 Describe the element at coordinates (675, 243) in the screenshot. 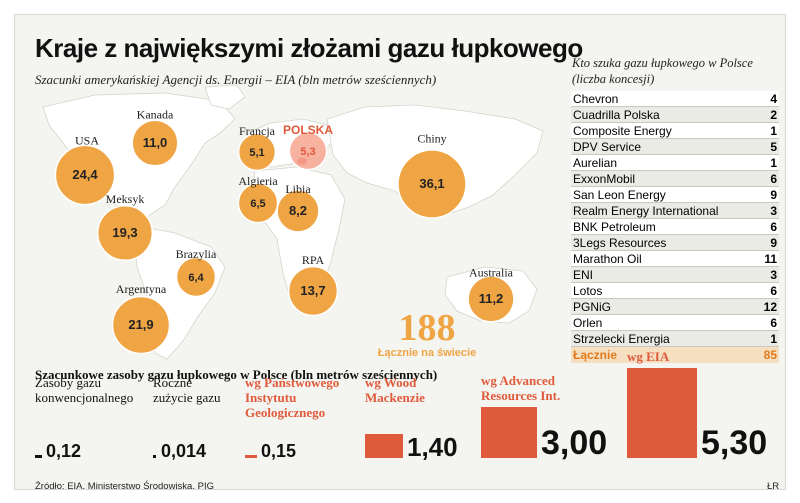

I see `table-row: 3Legs Resources 9` at that location.